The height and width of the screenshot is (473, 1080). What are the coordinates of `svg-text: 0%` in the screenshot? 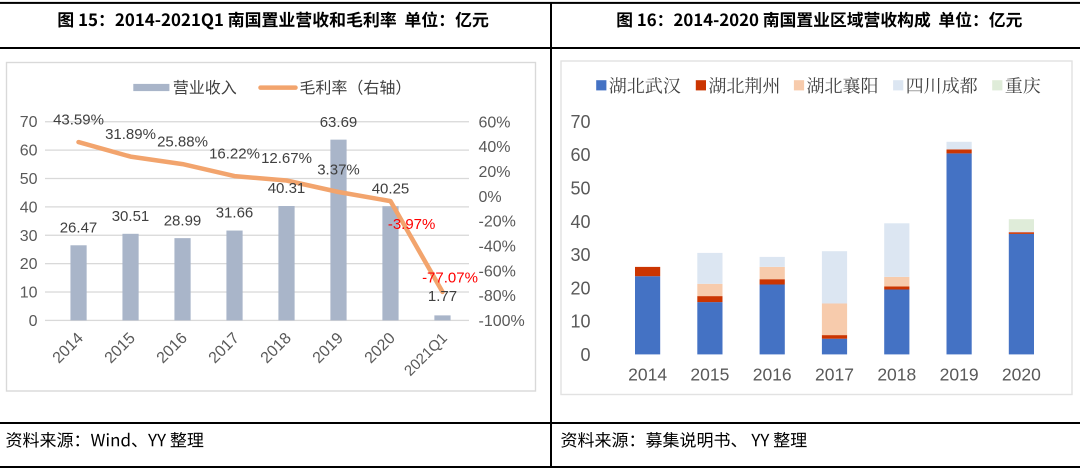 It's located at (490, 197).